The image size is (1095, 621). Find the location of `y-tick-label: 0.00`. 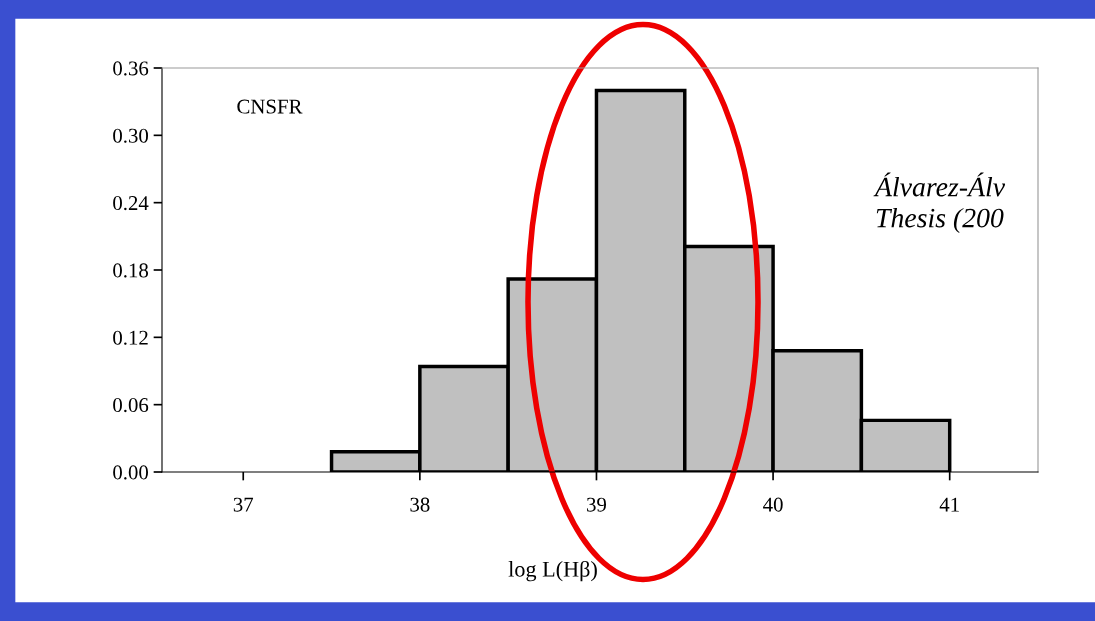

y-tick-label: 0.00 is located at coordinates (131, 472).